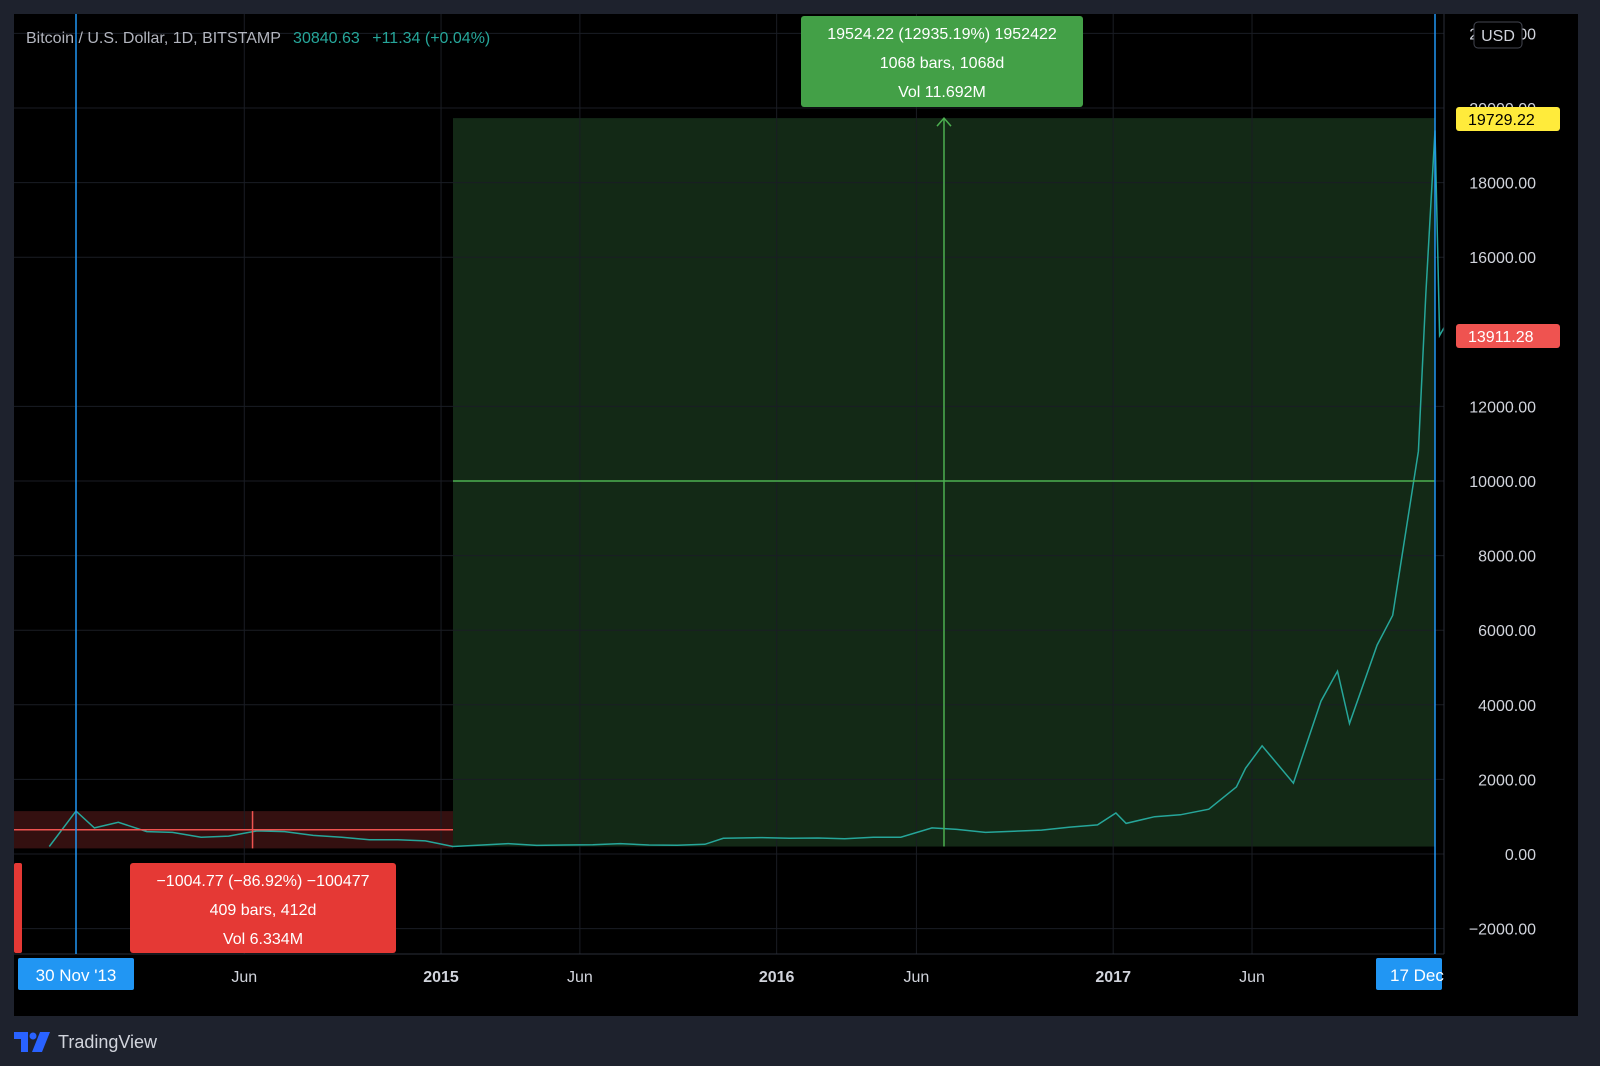 The height and width of the screenshot is (1066, 1600). Describe the element at coordinates (942, 92) in the screenshot. I see `measure-up-line3: Vol 11.692M` at that location.